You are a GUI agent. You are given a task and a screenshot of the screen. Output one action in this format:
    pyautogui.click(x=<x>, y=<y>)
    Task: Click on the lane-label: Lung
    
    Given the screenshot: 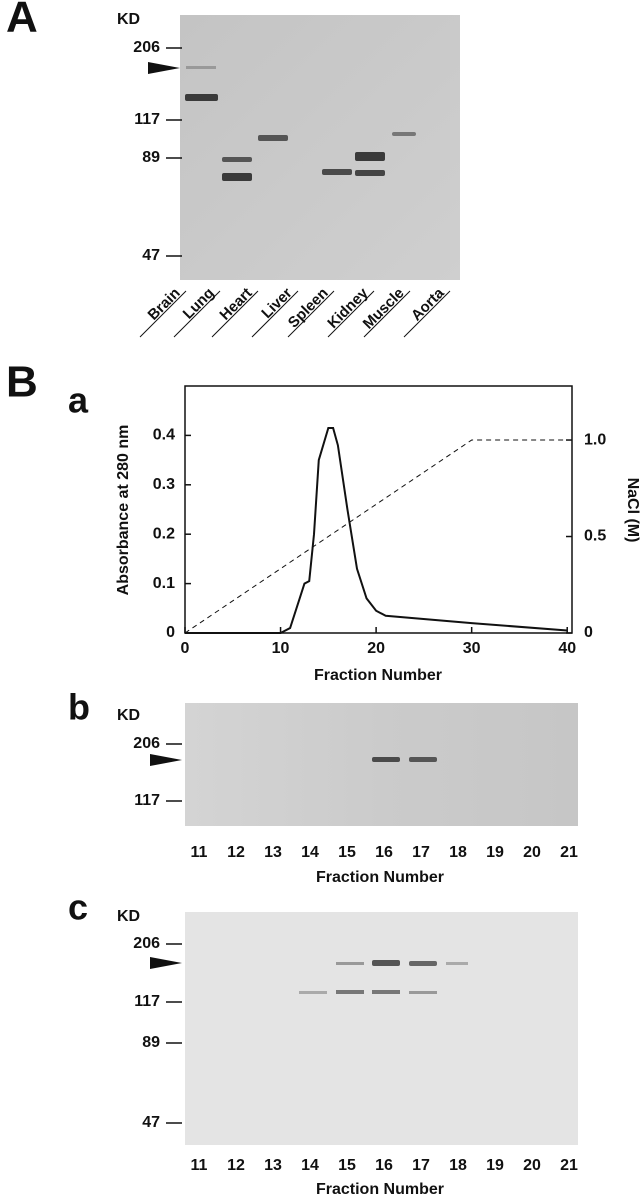 What is the action you would take?
    pyautogui.click(x=199, y=304)
    